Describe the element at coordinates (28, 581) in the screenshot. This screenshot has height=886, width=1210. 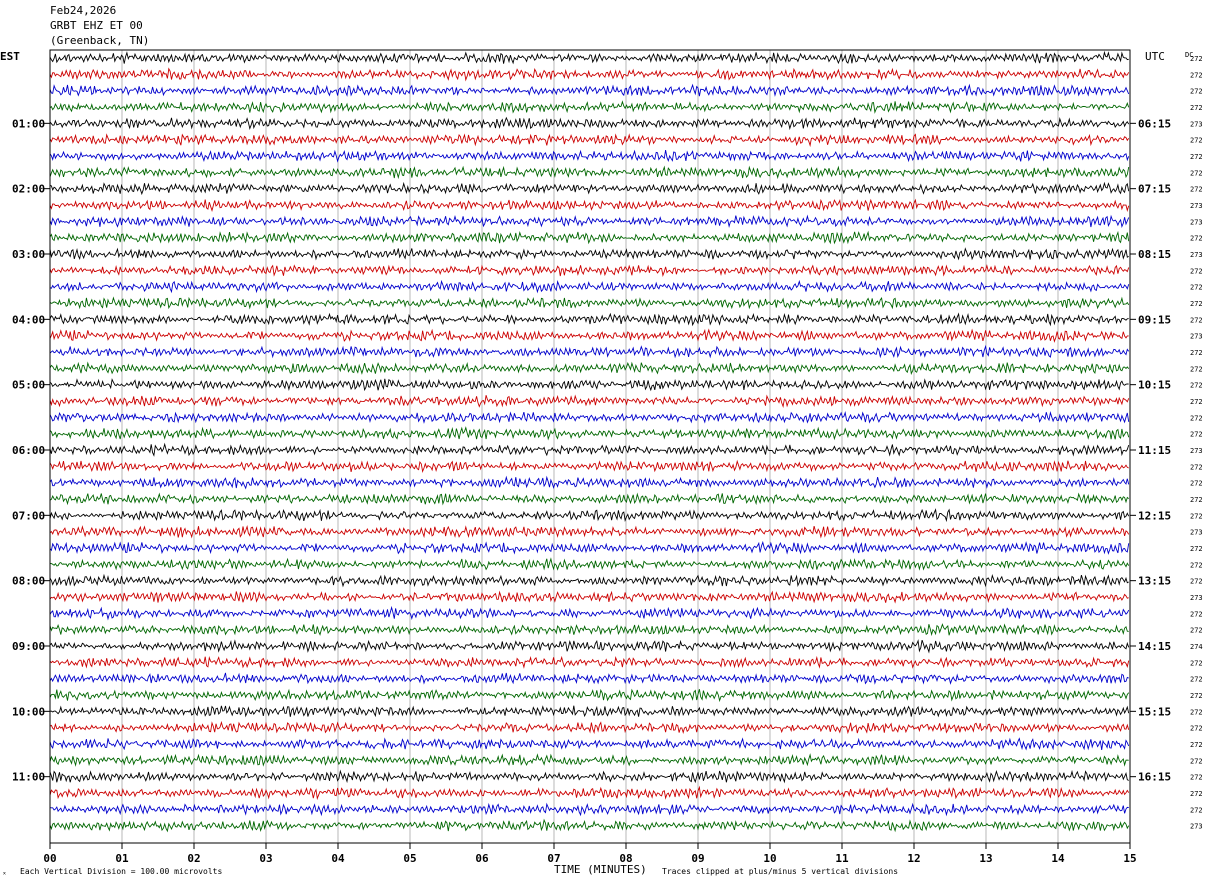
I see `left-hour-label: 08:00` at that location.